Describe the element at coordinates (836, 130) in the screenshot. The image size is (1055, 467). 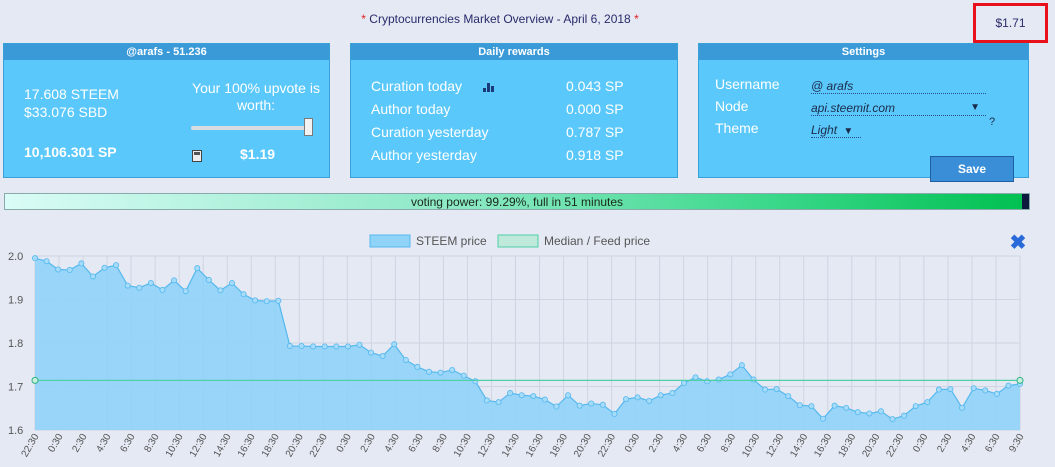
I see `theme-select: Light ▼` at that location.